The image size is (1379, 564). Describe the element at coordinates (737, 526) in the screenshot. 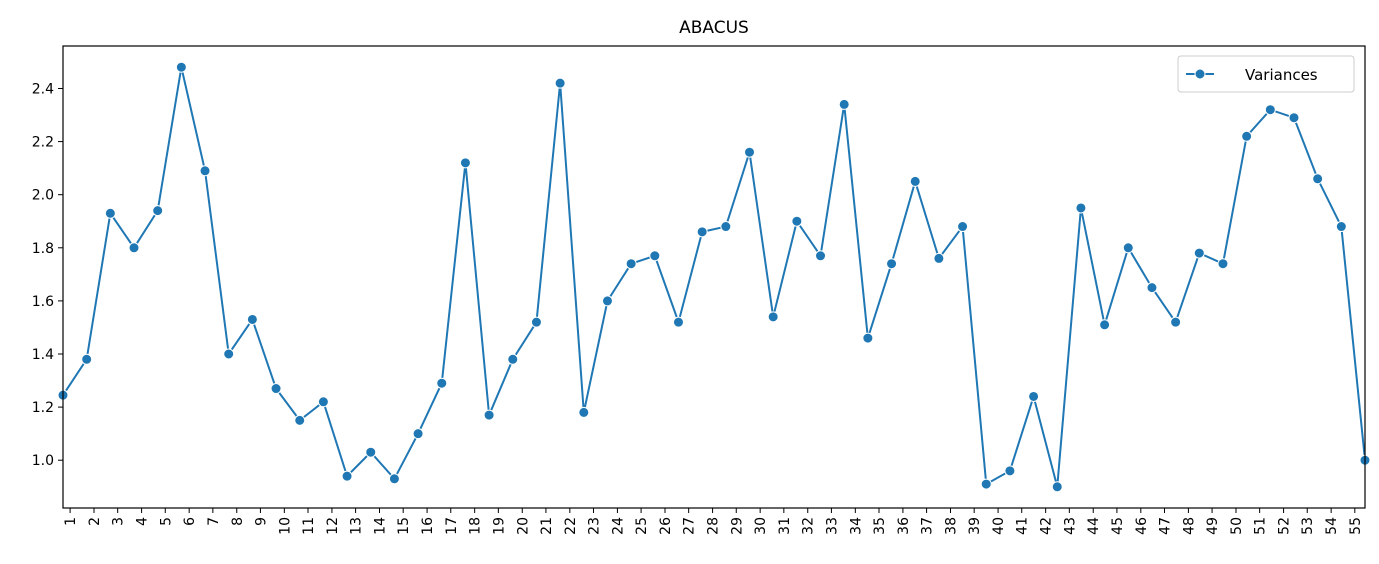

I see `x-tick-label: 29` at that location.